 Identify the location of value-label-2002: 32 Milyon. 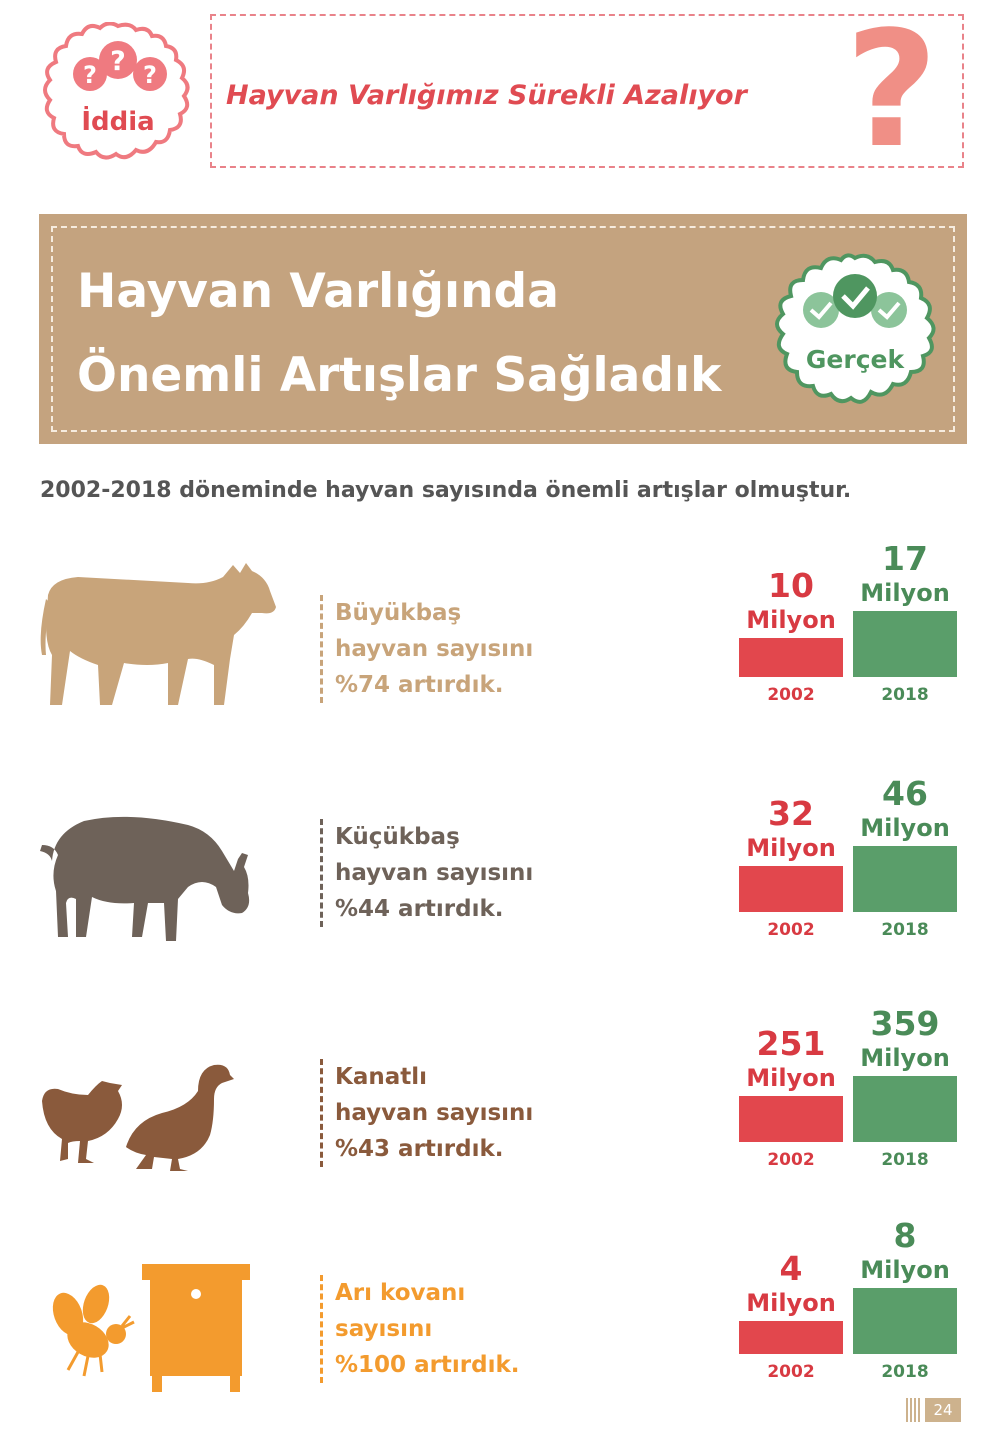
(791, 828).